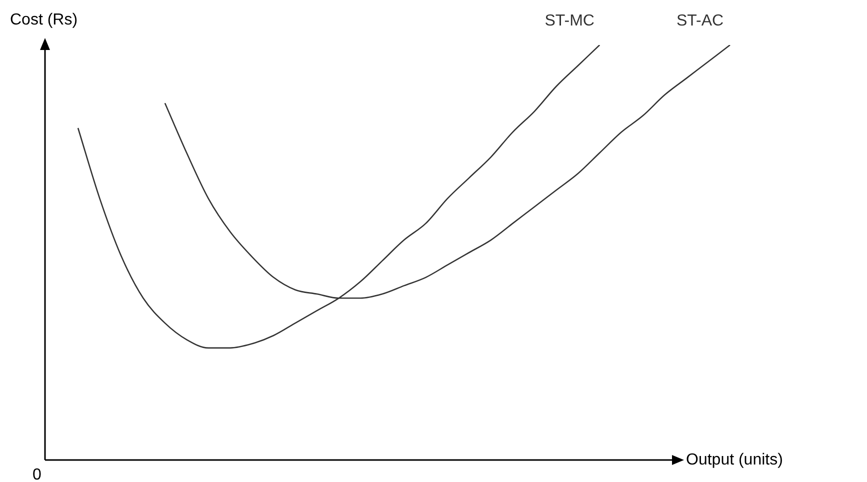 Image resolution: width=867 pixels, height=482 pixels. What do you see at coordinates (734, 459) in the screenshot?
I see `x-axis-title: Output (units)` at bounding box center [734, 459].